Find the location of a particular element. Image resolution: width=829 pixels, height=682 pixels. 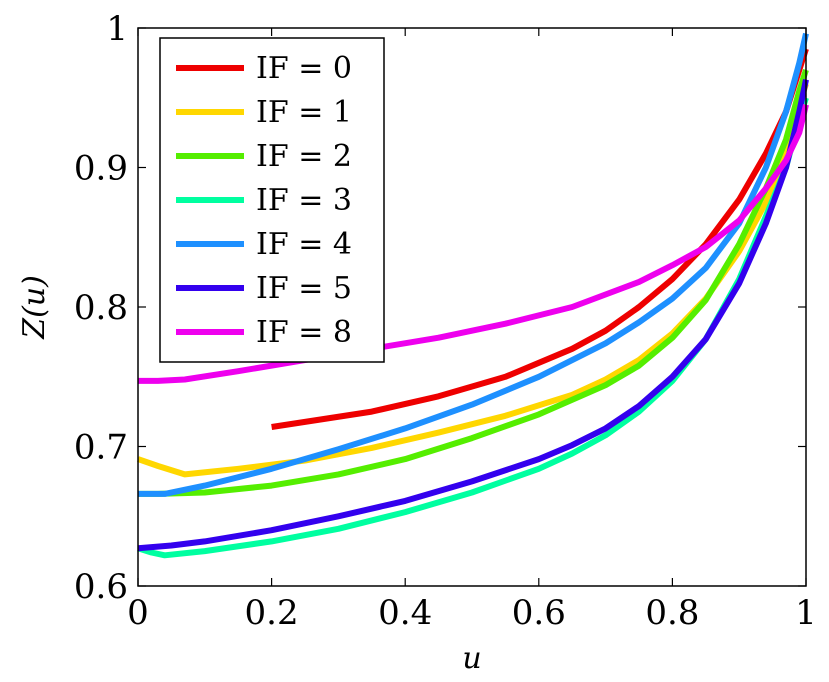

legend-label-6: IF = 8 is located at coordinates (304, 332).